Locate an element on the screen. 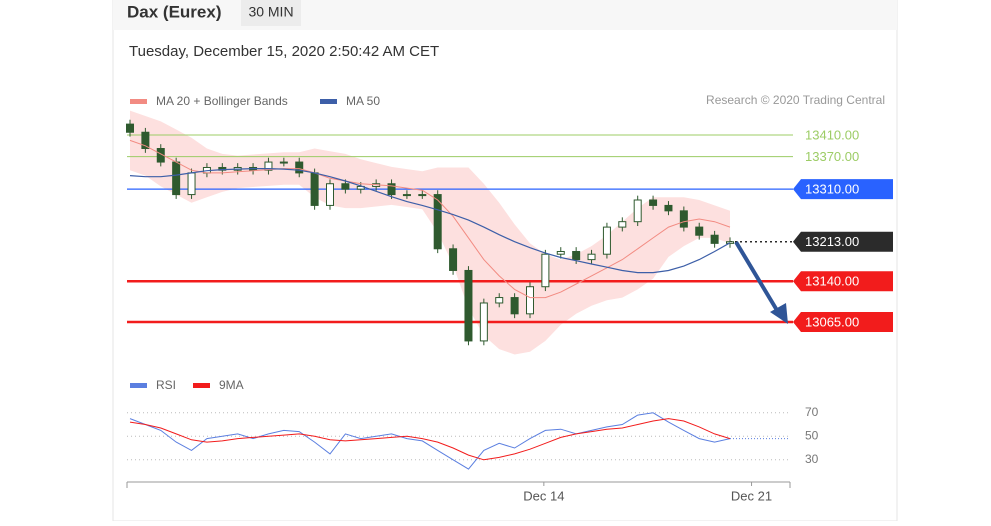 The image size is (991, 526). x-tick-label: Dec 14 is located at coordinates (543, 495).